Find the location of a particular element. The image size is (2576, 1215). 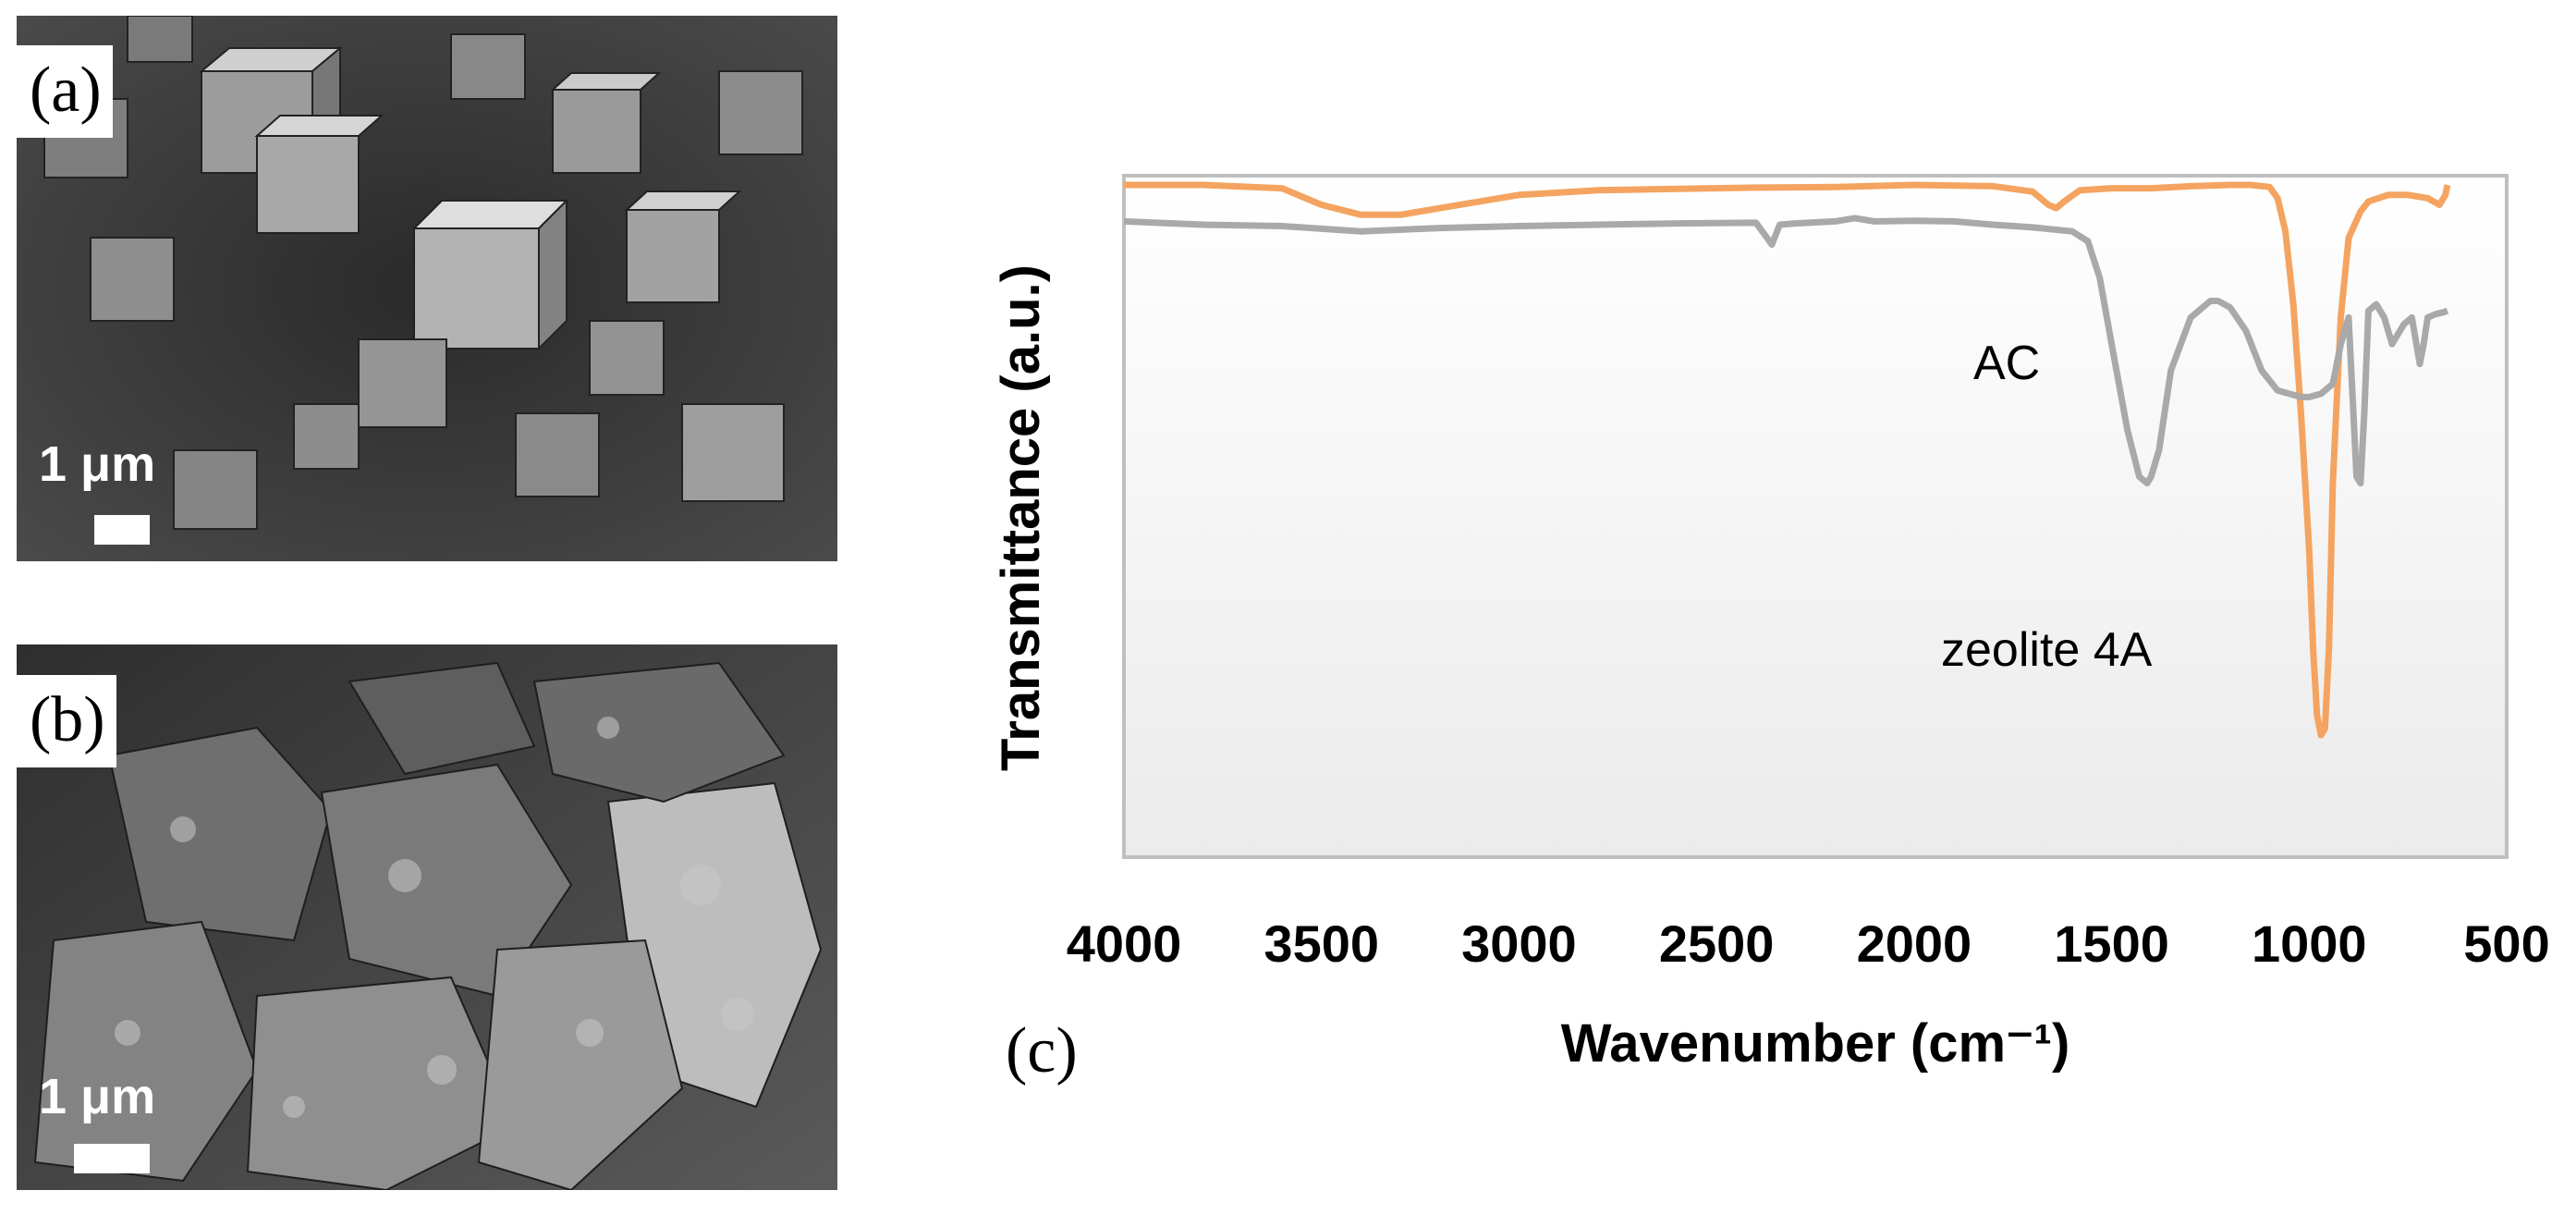

annotation-zeolite: zeolite 4A is located at coordinates (2047, 650).